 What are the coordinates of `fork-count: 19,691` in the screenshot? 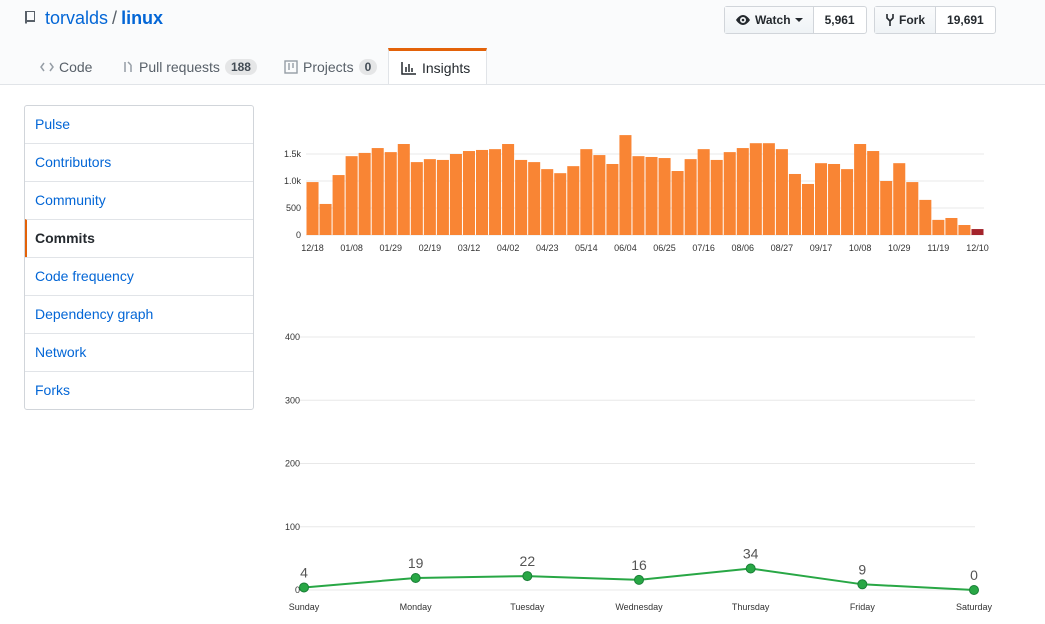 It's located at (965, 20).